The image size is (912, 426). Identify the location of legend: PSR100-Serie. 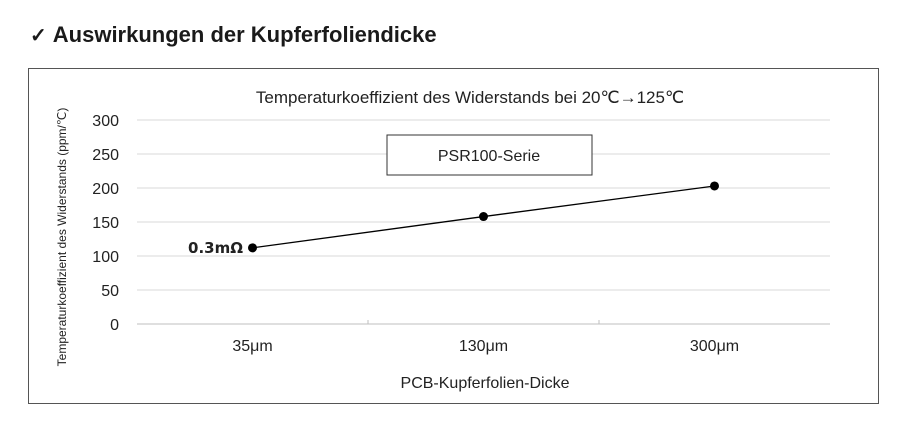
(489, 155).